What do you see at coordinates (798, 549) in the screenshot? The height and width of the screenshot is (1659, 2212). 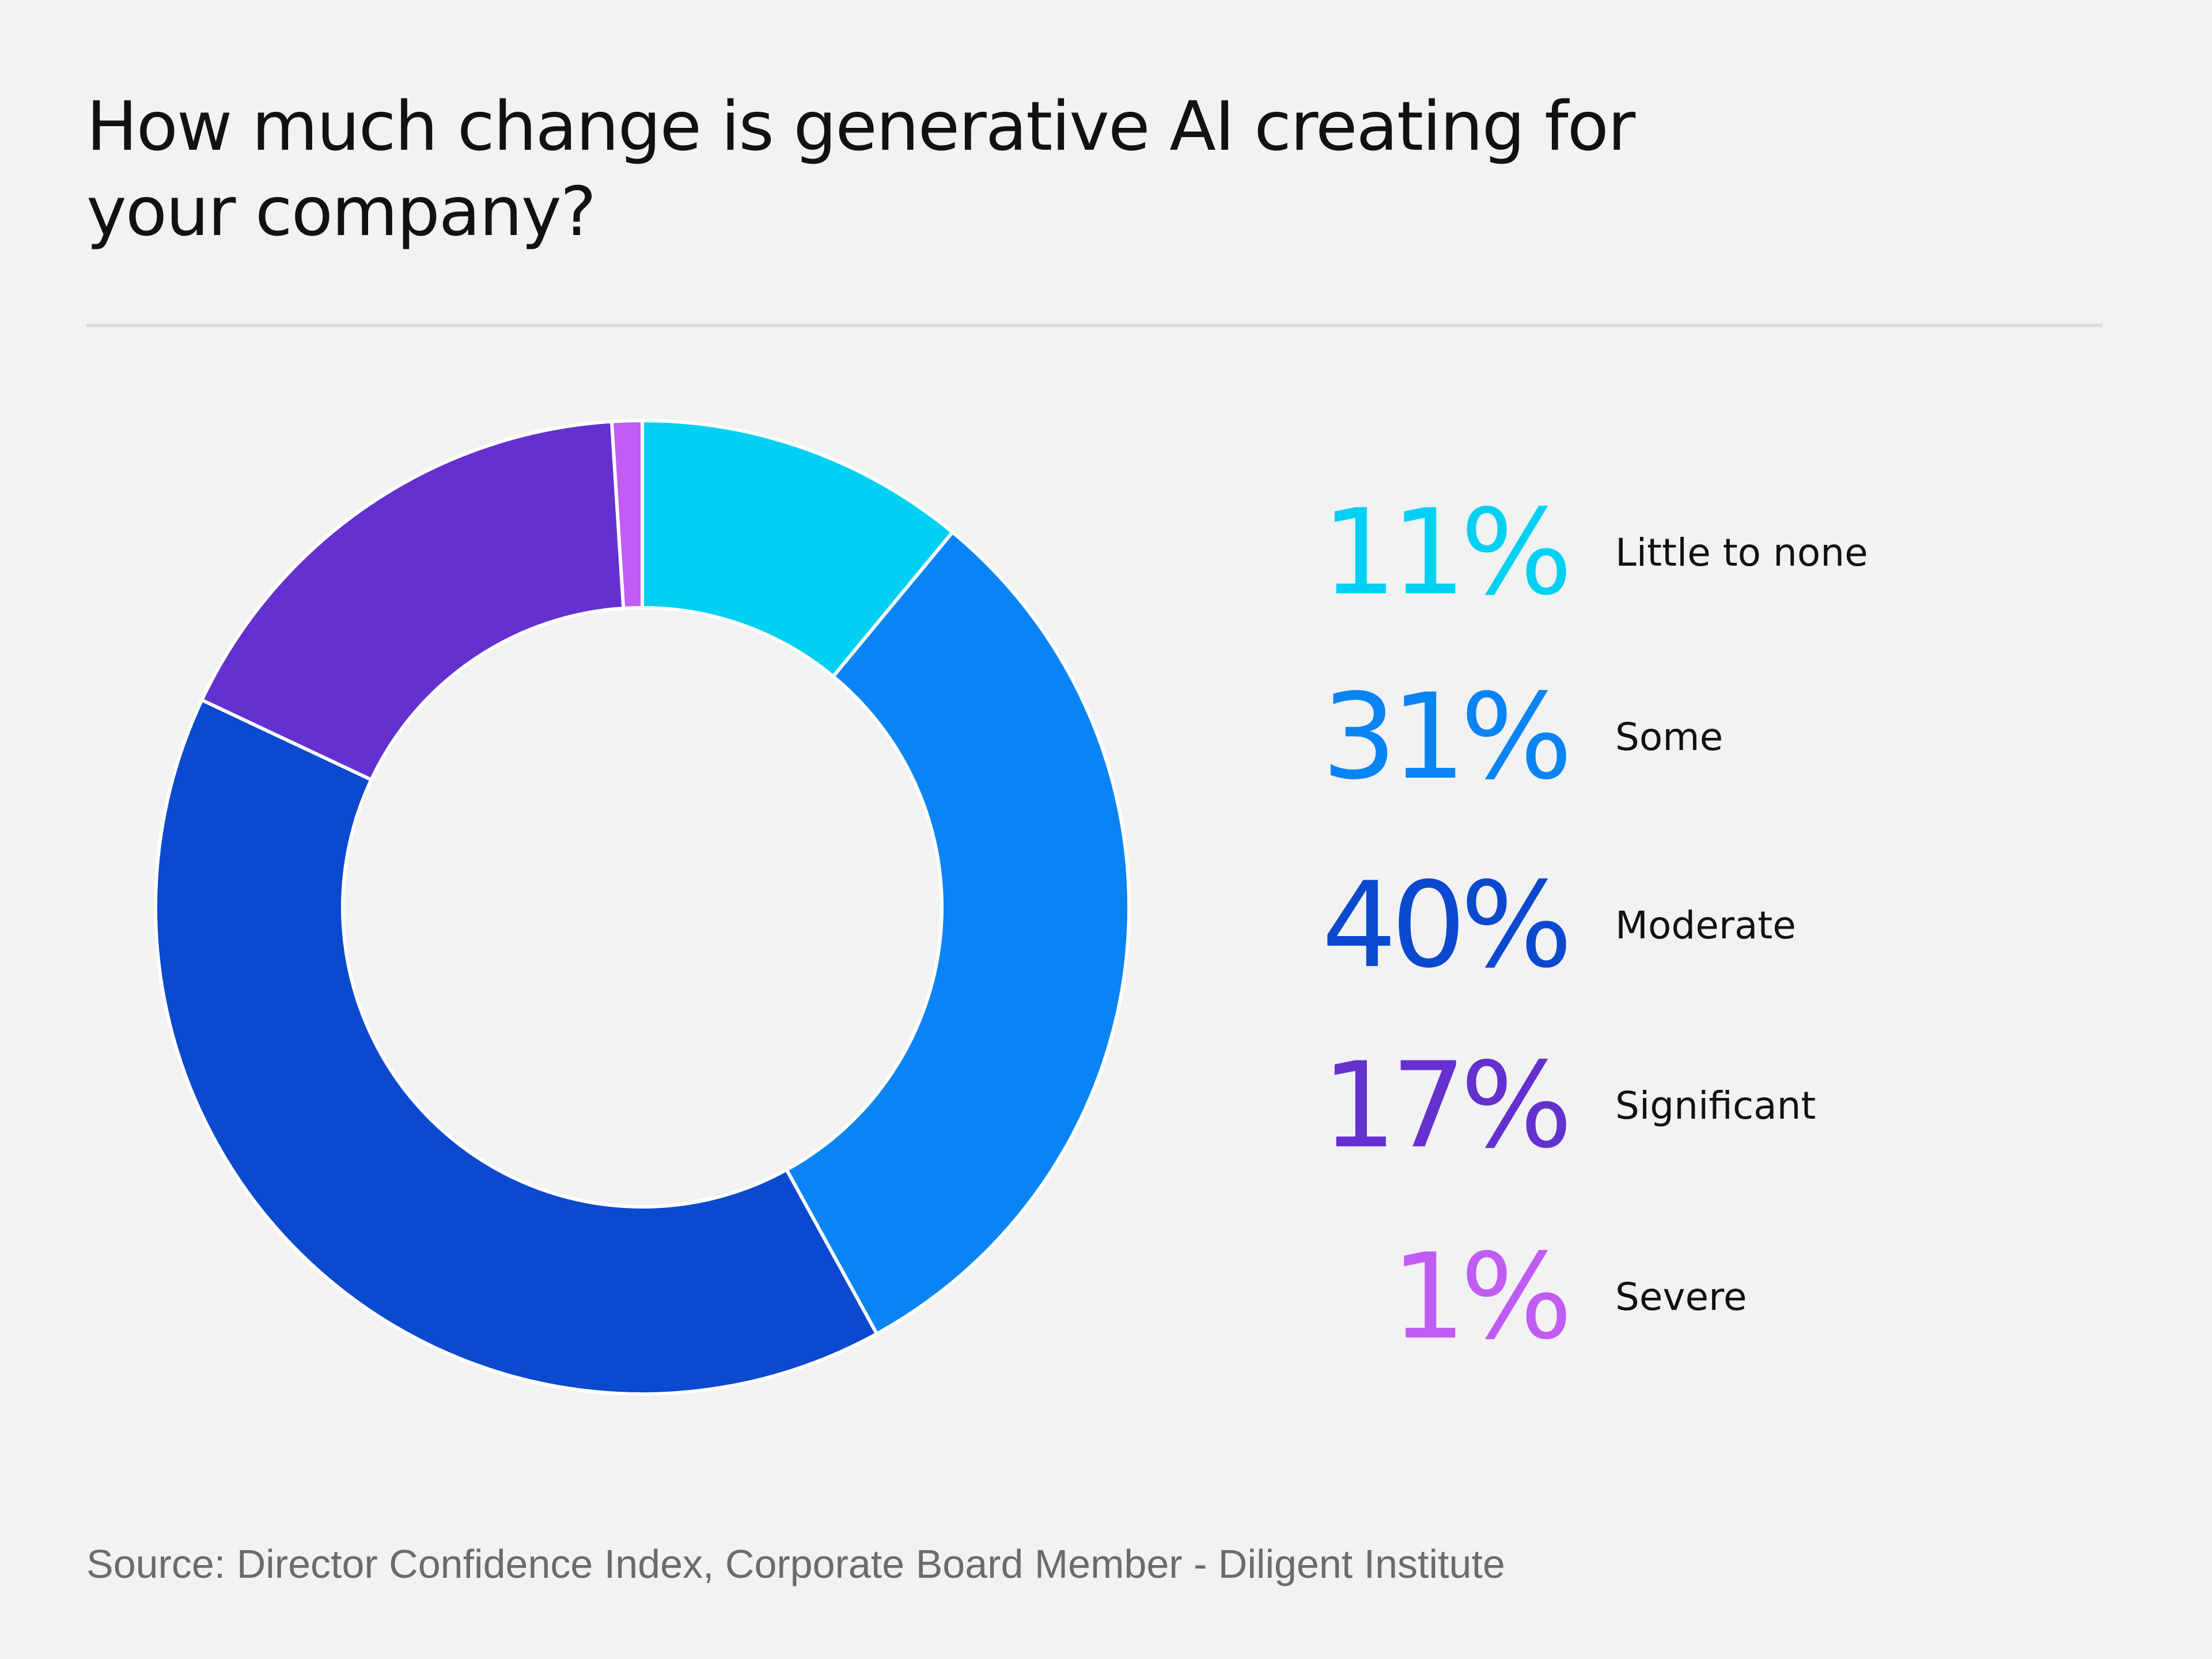 I see `donut-slice-little-to-none` at bounding box center [798, 549].